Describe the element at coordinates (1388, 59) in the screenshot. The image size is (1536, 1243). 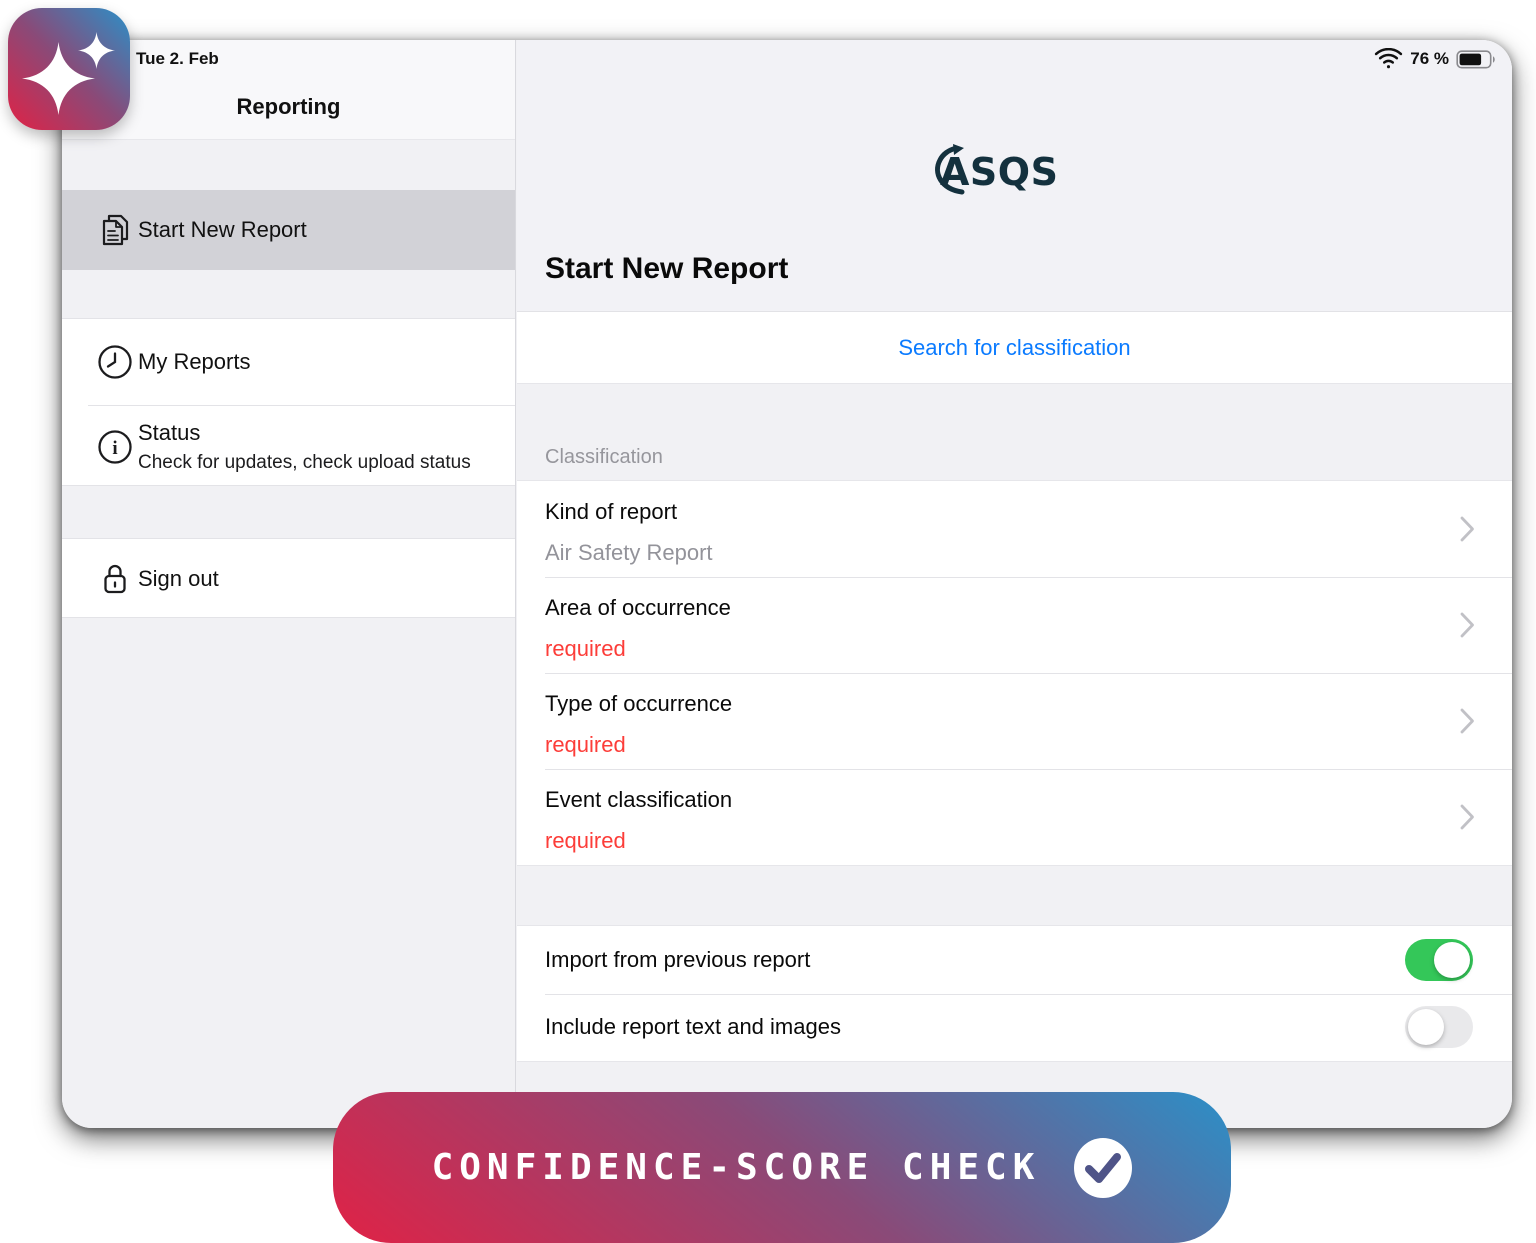
I see `wifi-icon` at that location.